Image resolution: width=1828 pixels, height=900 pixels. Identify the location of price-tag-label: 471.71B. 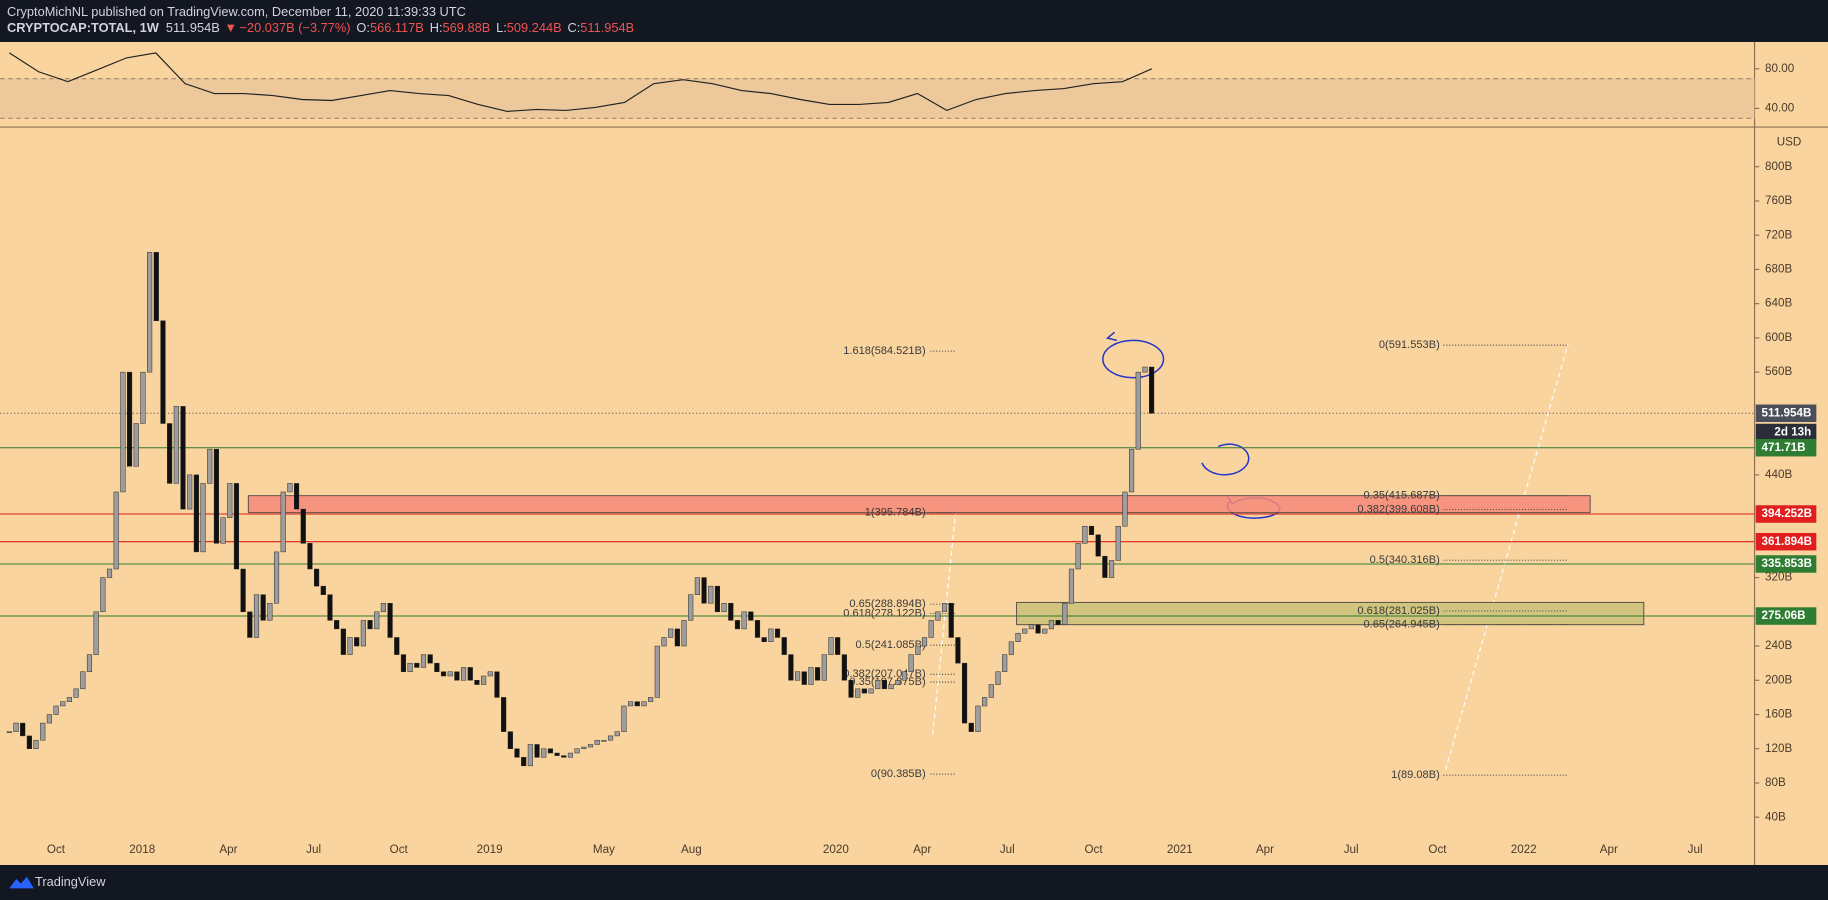
(1784, 447).